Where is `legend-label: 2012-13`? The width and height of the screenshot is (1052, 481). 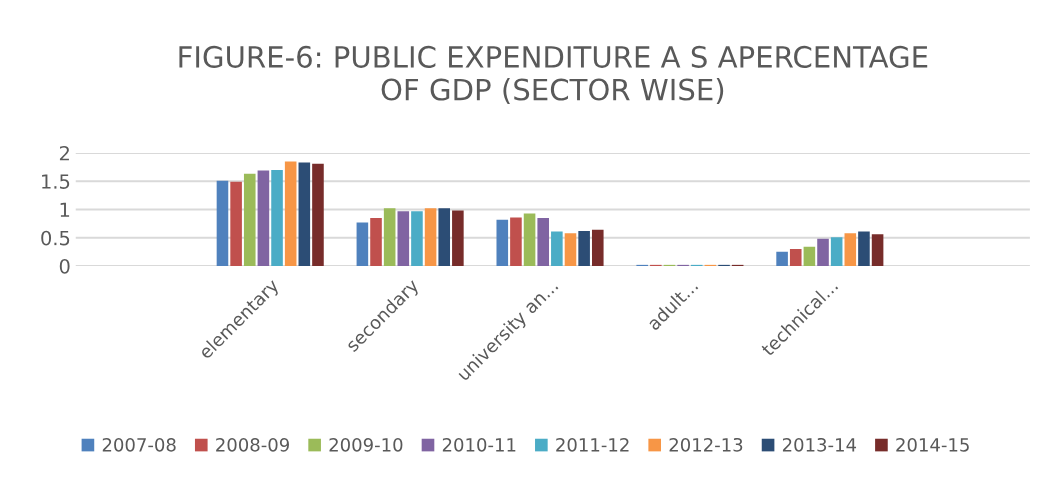 legend-label: 2012-13 is located at coordinates (706, 444).